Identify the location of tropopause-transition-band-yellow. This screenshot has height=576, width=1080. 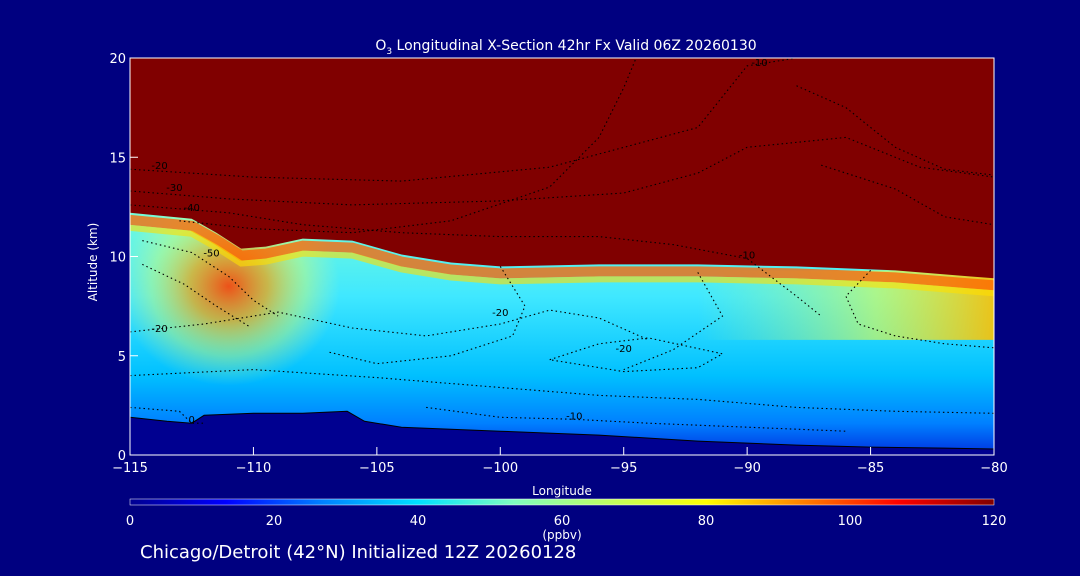
(562, 260).